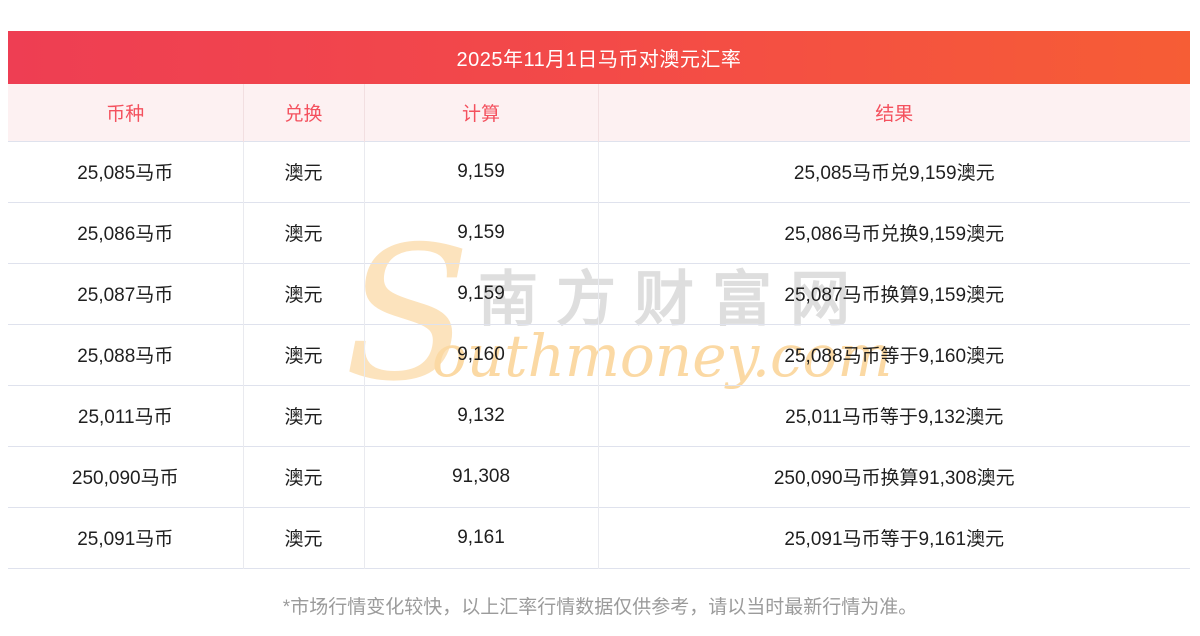  Describe the element at coordinates (126, 293) in the screenshot. I see `cell-currency: 25,087马币` at that location.